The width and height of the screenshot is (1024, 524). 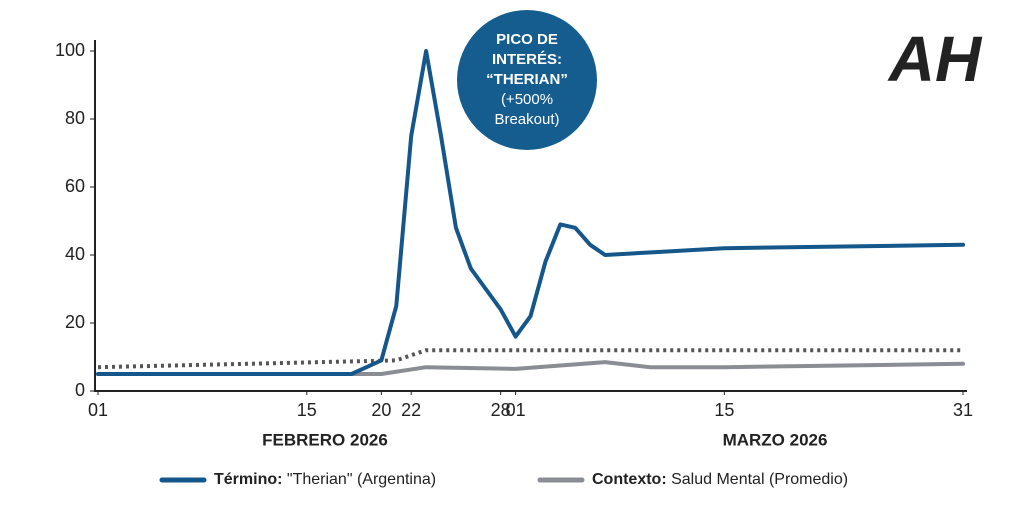 I want to click on annotation-text: “THERIAN”, so click(x=527, y=79).